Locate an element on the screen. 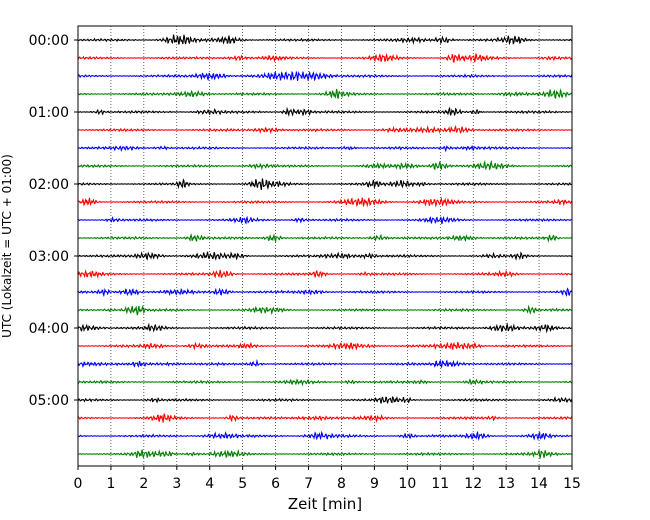  y-tick-label: 04:00 is located at coordinates (49, 329).